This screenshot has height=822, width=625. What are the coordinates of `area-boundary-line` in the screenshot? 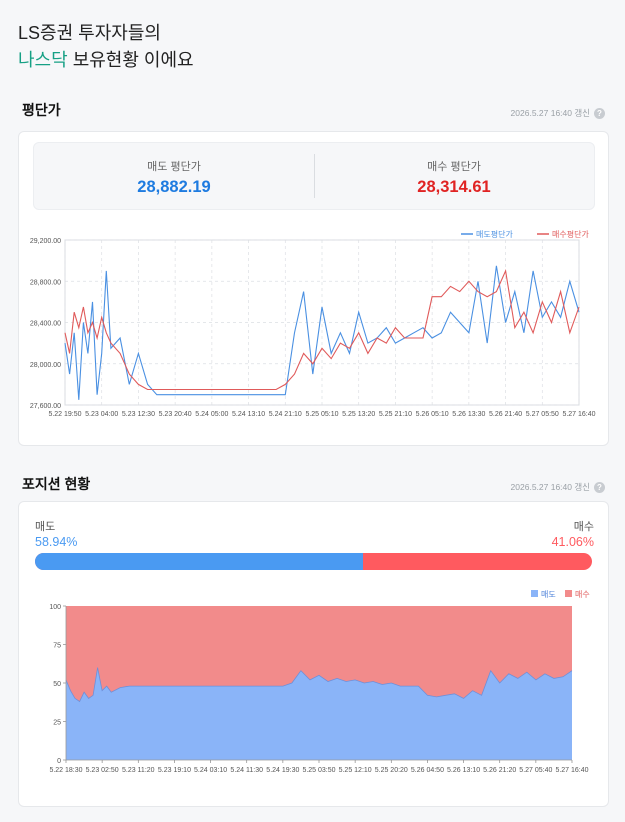 It's located at (319, 685).